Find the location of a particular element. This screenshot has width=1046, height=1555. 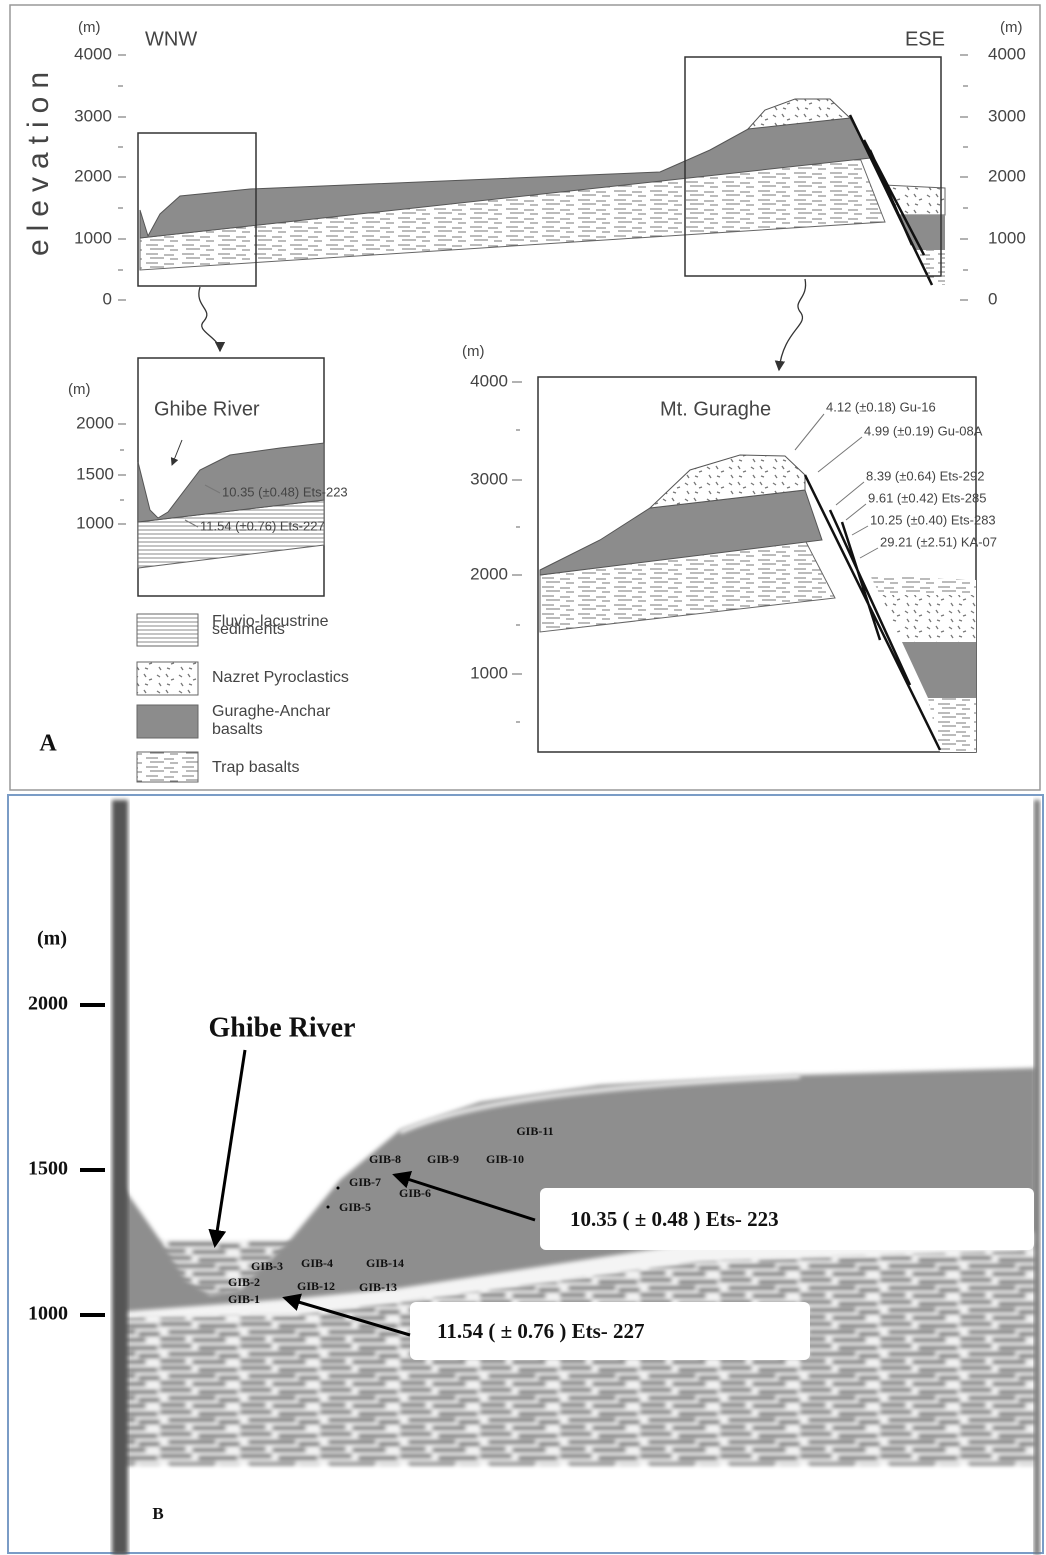

inset-left is located at coordinates (221, 477).